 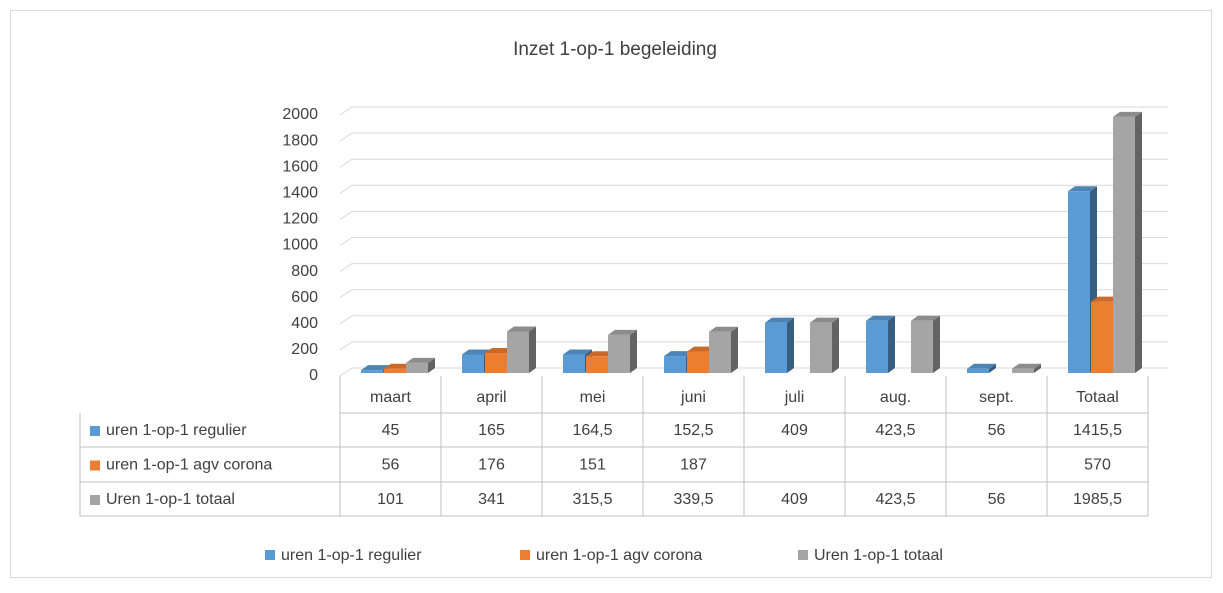 What do you see at coordinates (693, 465) in the screenshot?
I see `table-cell: 187` at bounding box center [693, 465].